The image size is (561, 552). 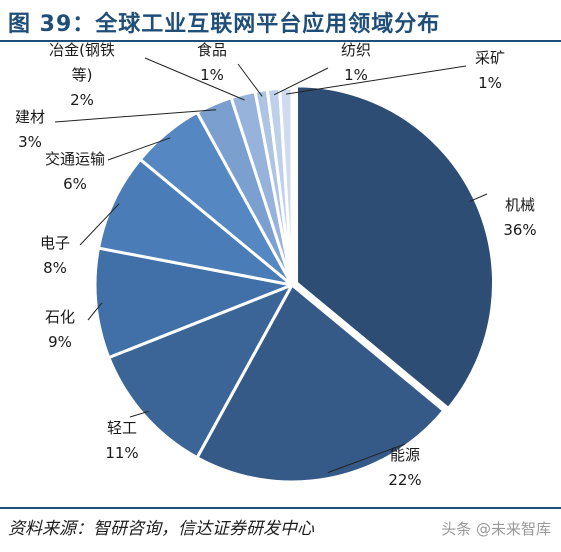 I want to click on slice-label-line: 3%, so click(x=30, y=142).